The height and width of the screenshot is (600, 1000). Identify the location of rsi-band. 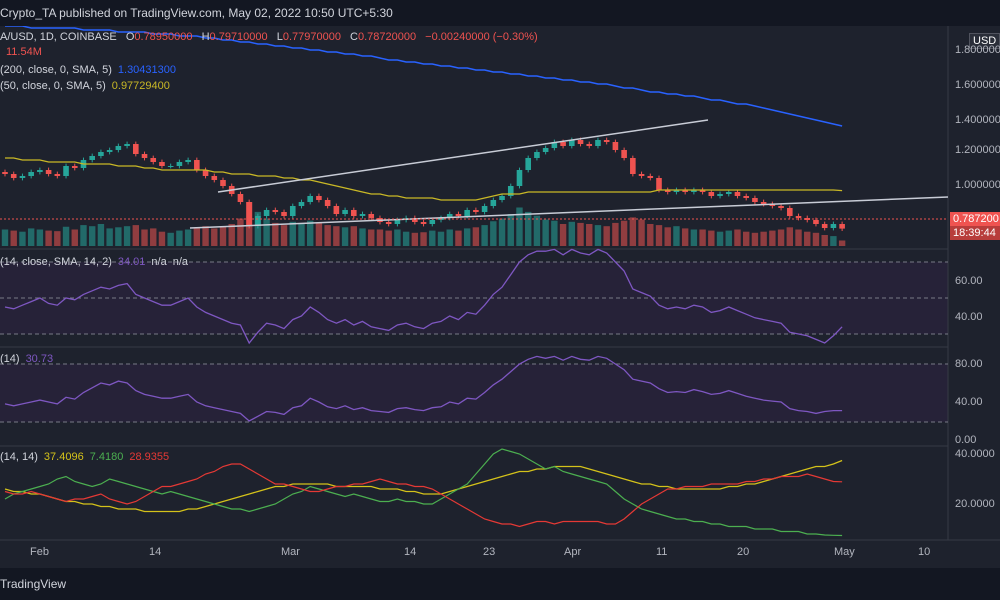
(474, 298).